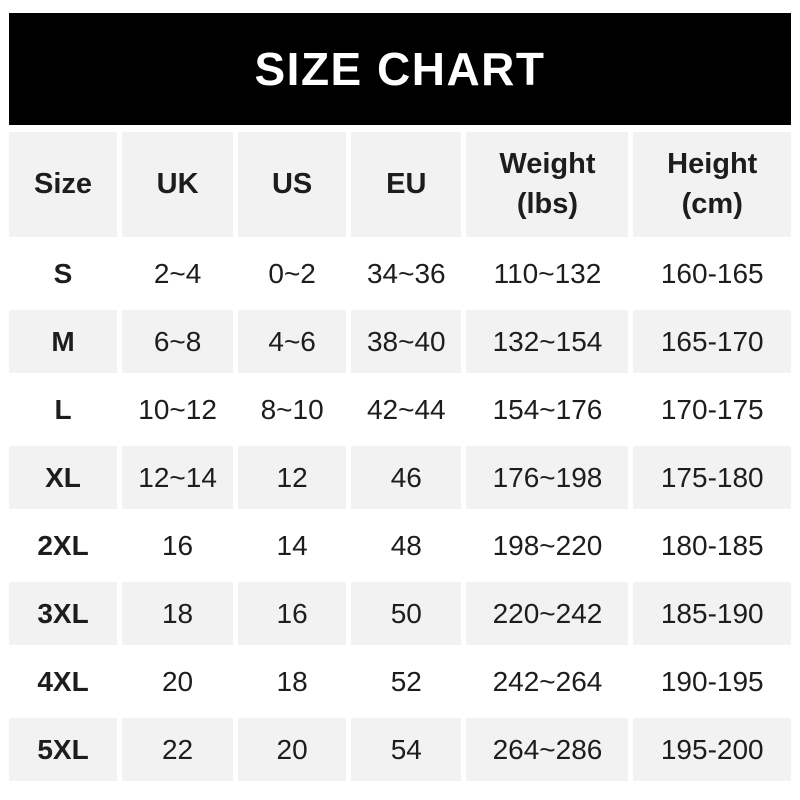 The image size is (800, 800). What do you see at coordinates (547, 341) in the screenshot?
I see `weight-cell: 132~154` at bounding box center [547, 341].